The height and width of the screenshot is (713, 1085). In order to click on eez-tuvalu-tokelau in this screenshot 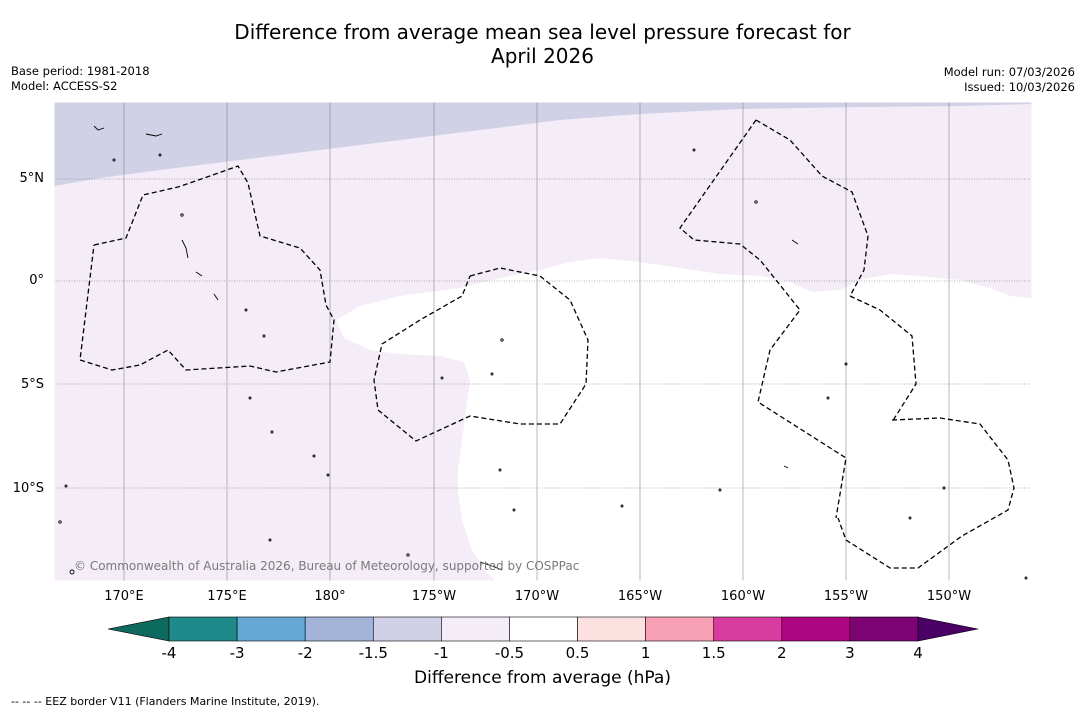, I will do `click(481, 354)`.